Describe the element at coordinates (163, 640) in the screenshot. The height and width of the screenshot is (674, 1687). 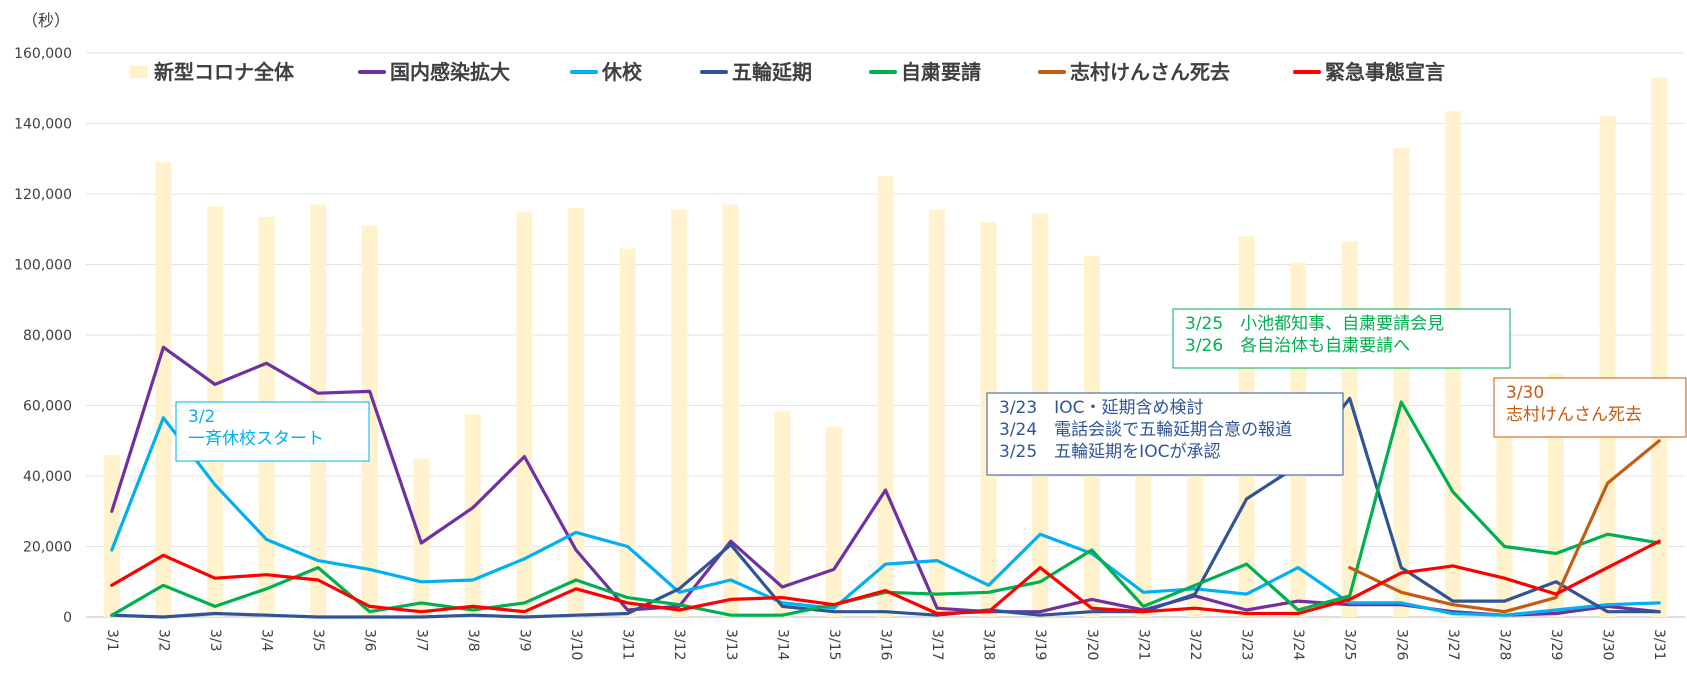
I see `x-tick-label: 3/2` at that location.